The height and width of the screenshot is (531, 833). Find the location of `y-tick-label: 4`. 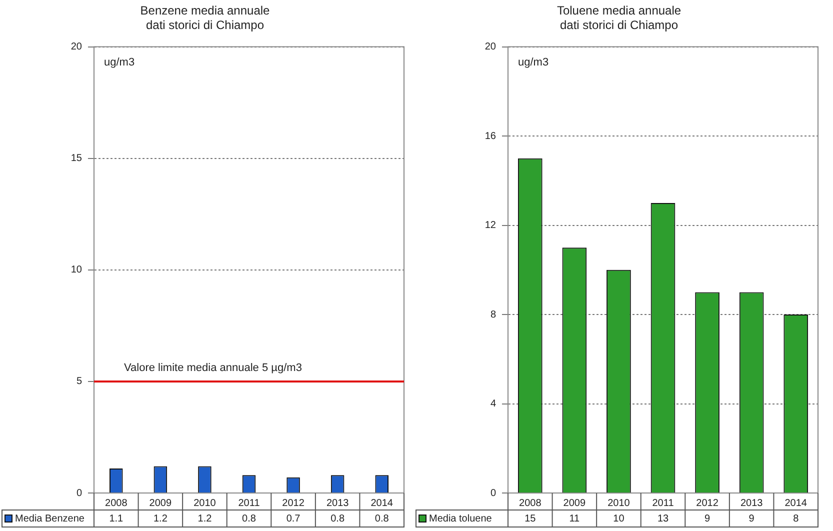

y-tick-label: 4 is located at coordinates (493, 404).